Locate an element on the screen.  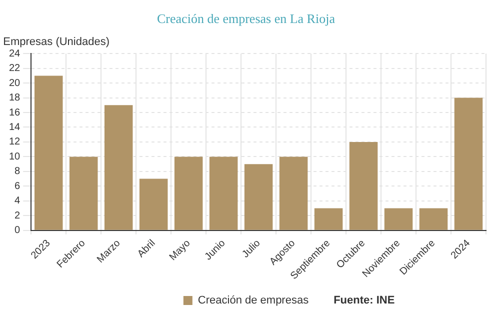
y-tick-label: 24 is located at coordinates (15, 54).